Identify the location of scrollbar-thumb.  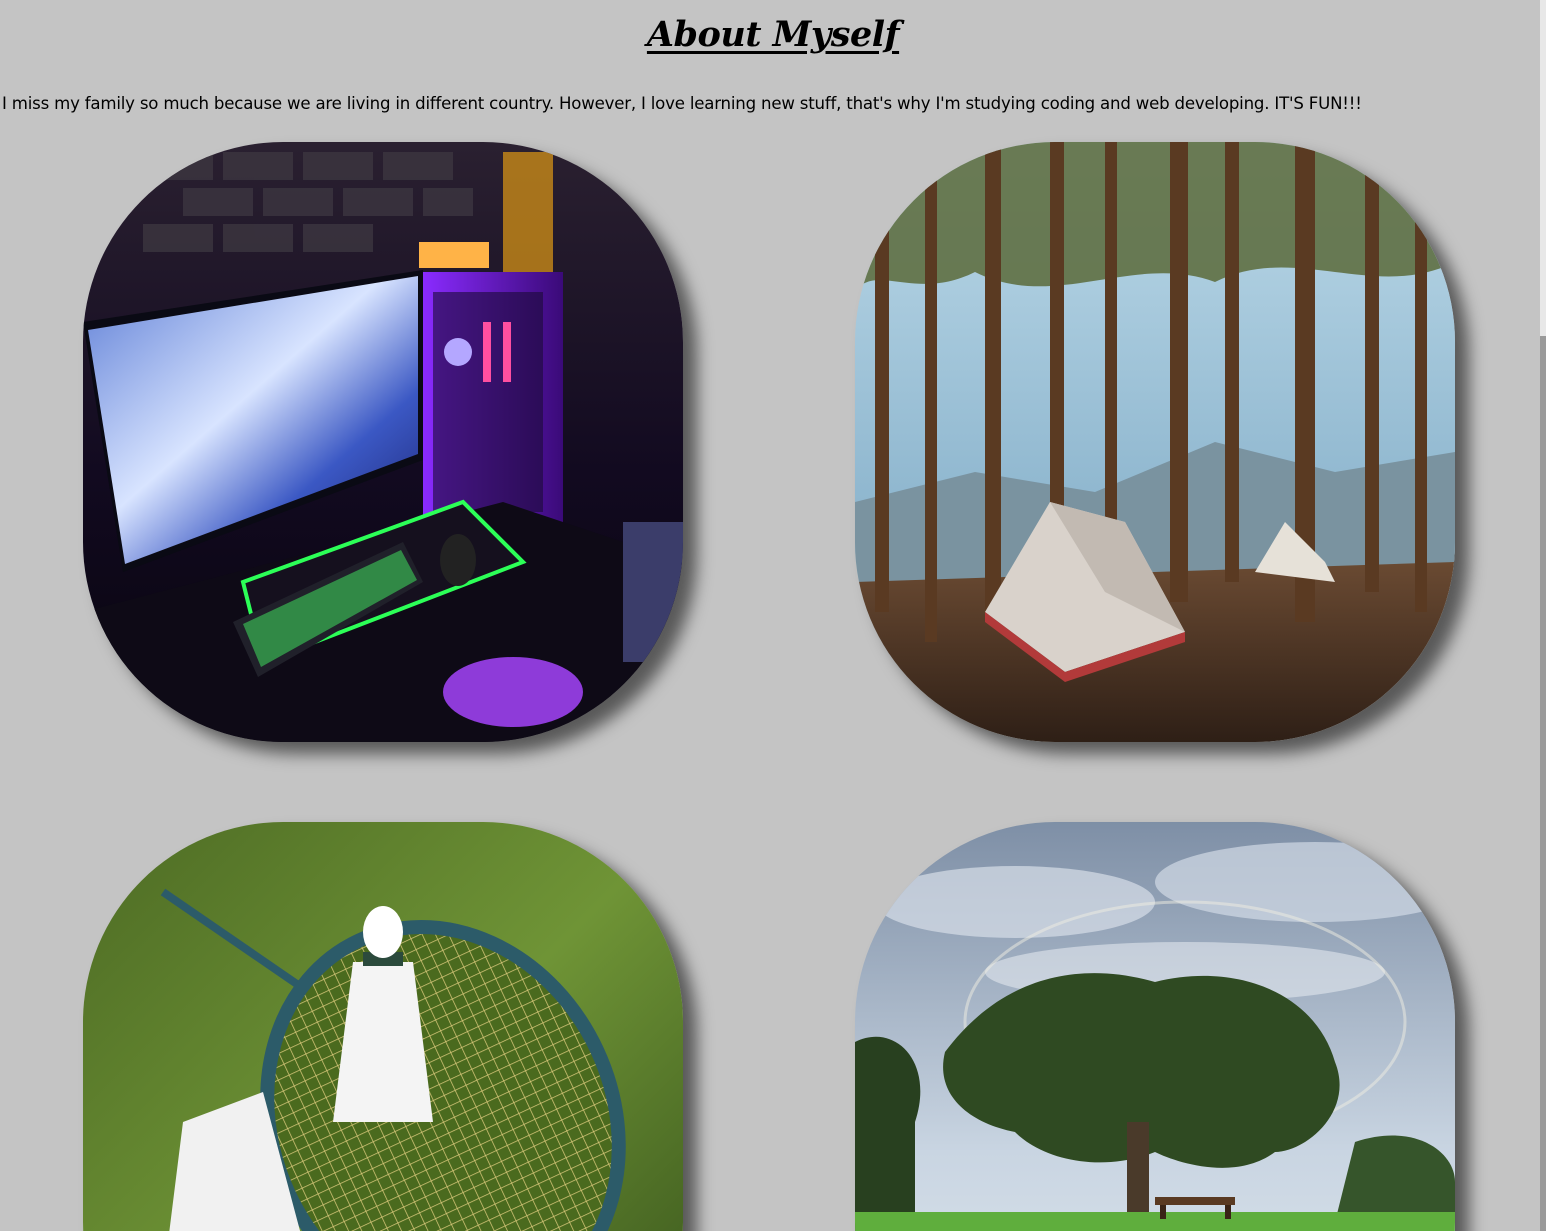
(1543, 783).